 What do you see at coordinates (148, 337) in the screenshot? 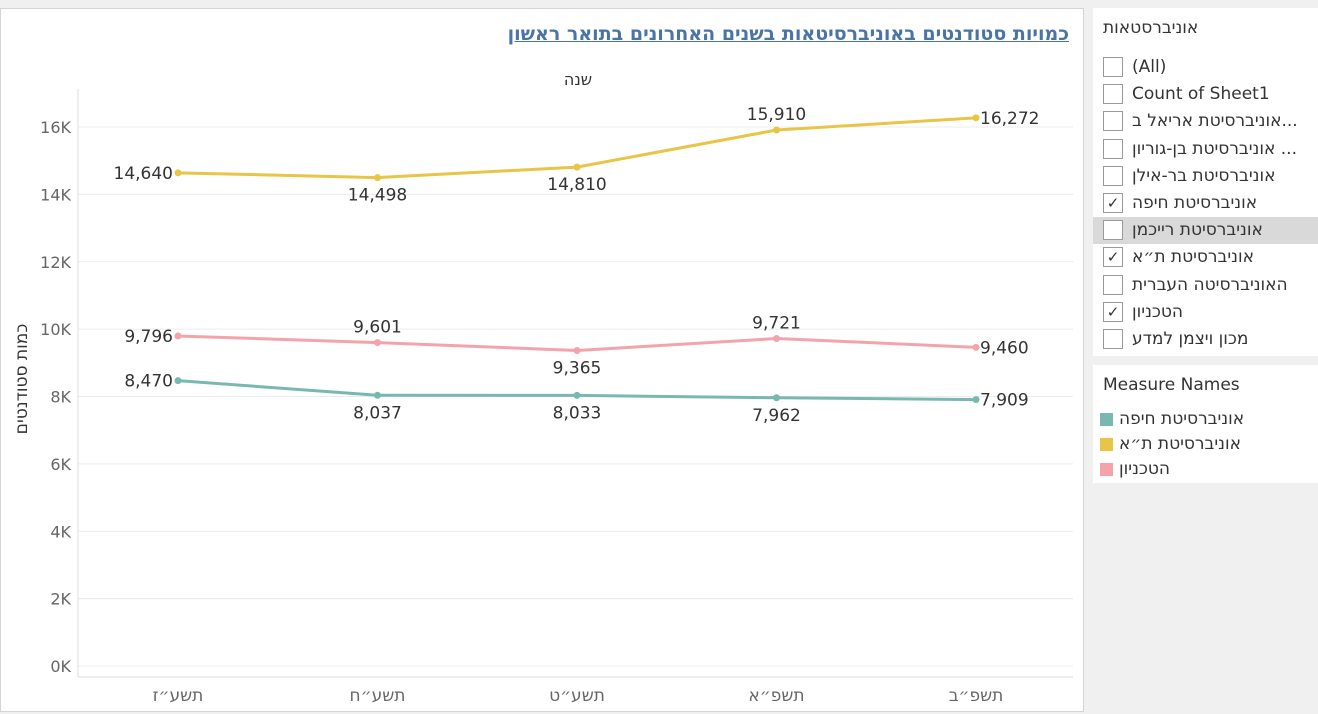
I see `data-label: 9,796` at bounding box center [148, 337].